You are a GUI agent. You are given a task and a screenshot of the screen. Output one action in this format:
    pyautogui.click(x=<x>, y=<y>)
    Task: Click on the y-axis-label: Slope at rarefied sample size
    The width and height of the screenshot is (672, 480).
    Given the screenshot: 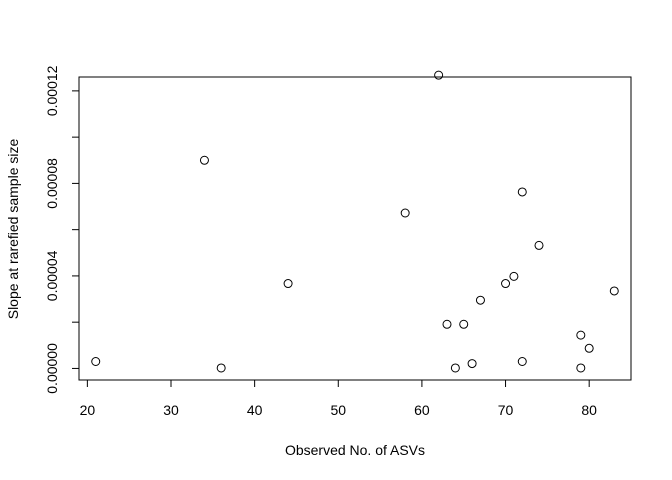 What is the action you would take?
    pyautogui.click(x=13, y=229)
    